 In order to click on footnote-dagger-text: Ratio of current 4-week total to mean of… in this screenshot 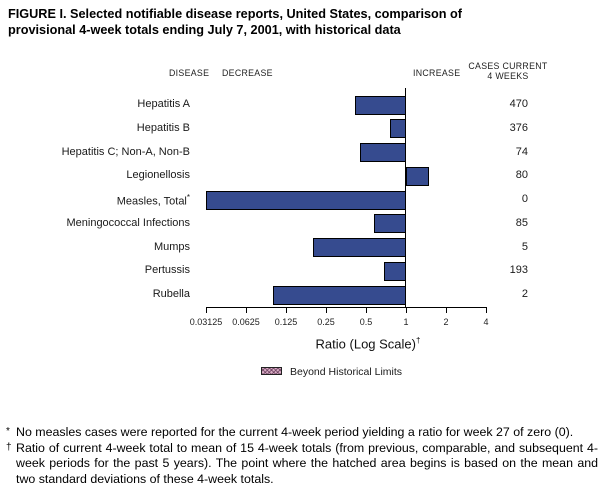, I will do `click(307, 463)`.